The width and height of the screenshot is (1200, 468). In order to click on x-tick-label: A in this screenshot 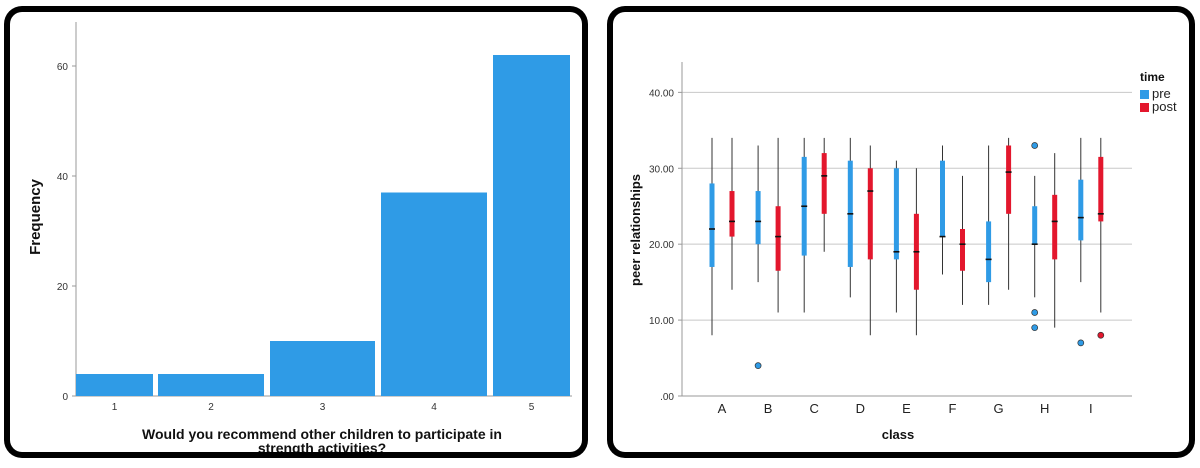, I will do `click(722, 408)`.